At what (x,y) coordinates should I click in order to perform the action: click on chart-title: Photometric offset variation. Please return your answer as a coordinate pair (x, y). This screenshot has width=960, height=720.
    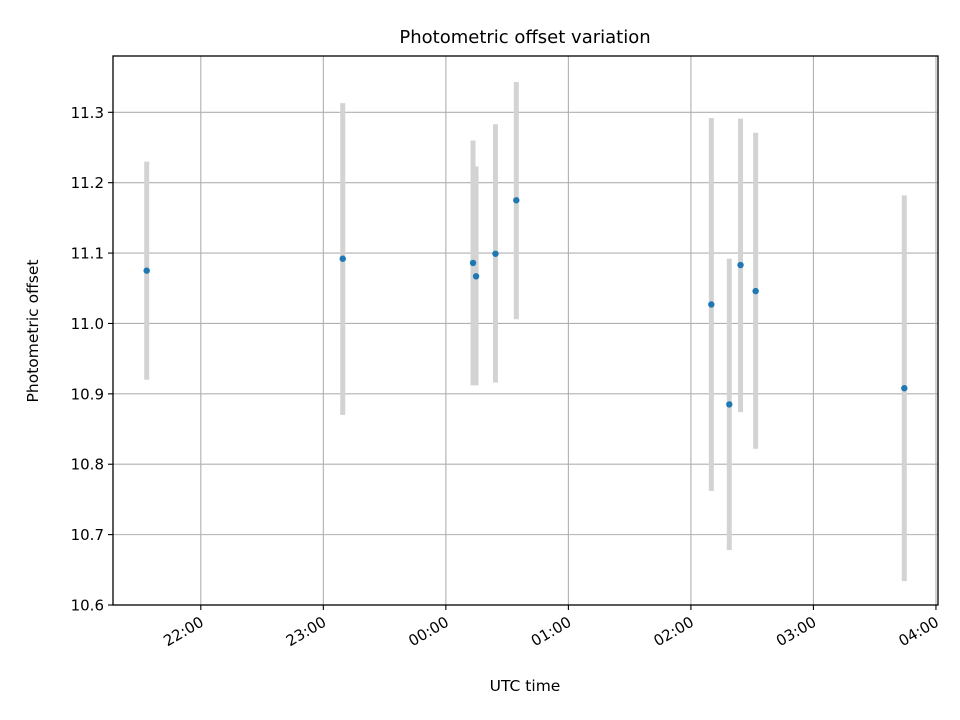
    Looking at the image, I should click on (524, 37).